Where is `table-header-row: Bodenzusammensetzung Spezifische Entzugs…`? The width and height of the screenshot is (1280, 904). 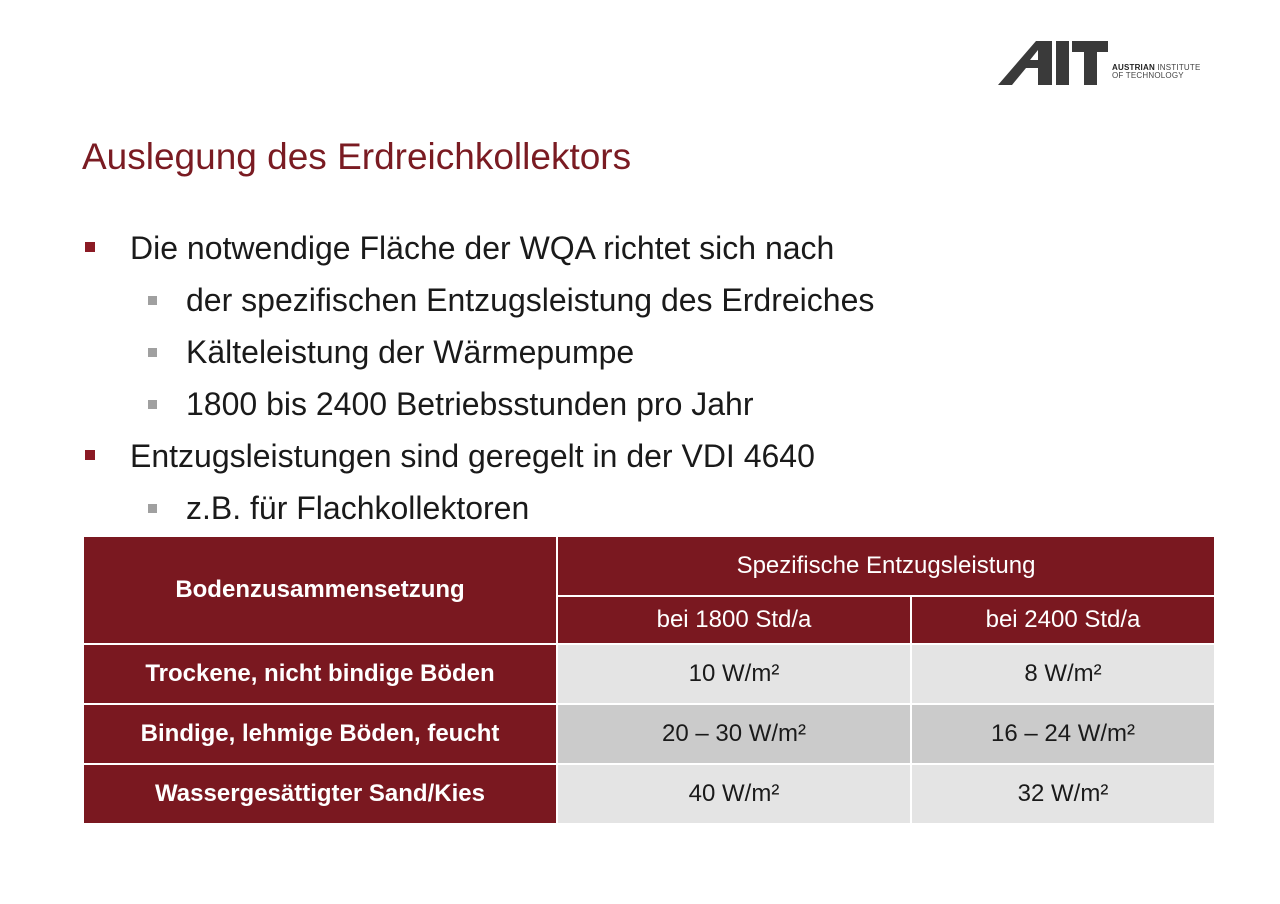
table-header-row: Bodenzusammensetzung Spezifische Entzugs… is located at coordinates (649, 590).